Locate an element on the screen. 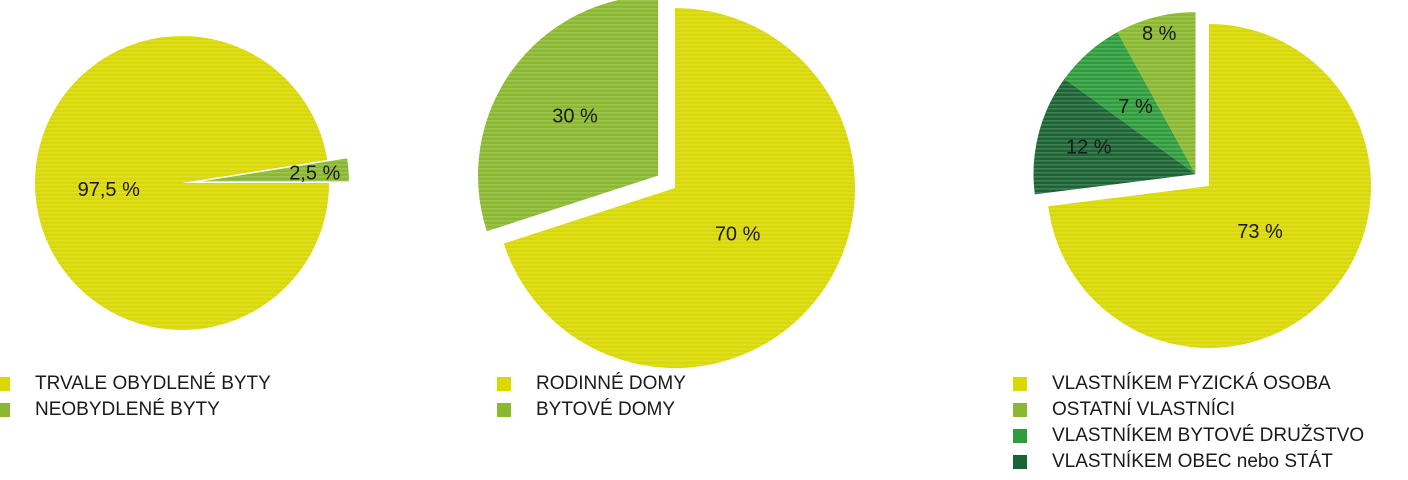  legend-item: NEOBYDLENÉ BYTY is located at coordinates (135, 410).